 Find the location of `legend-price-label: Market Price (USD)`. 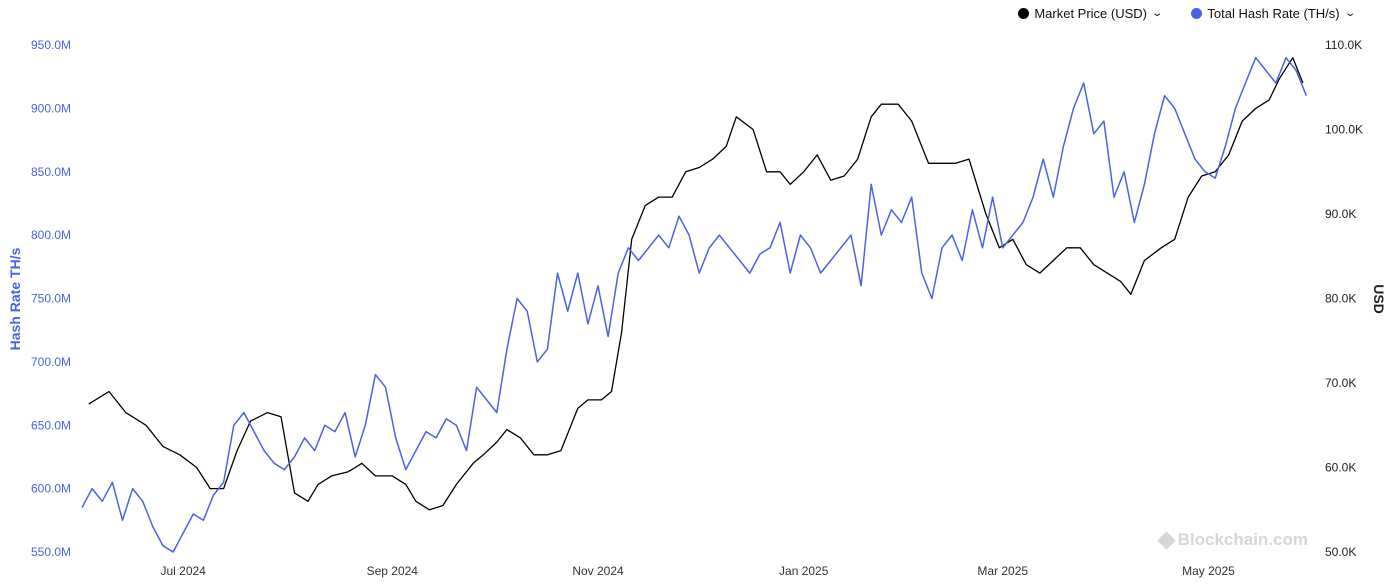

legend-price-label: Market Price (USD) is located at coordinates (1091, 13).